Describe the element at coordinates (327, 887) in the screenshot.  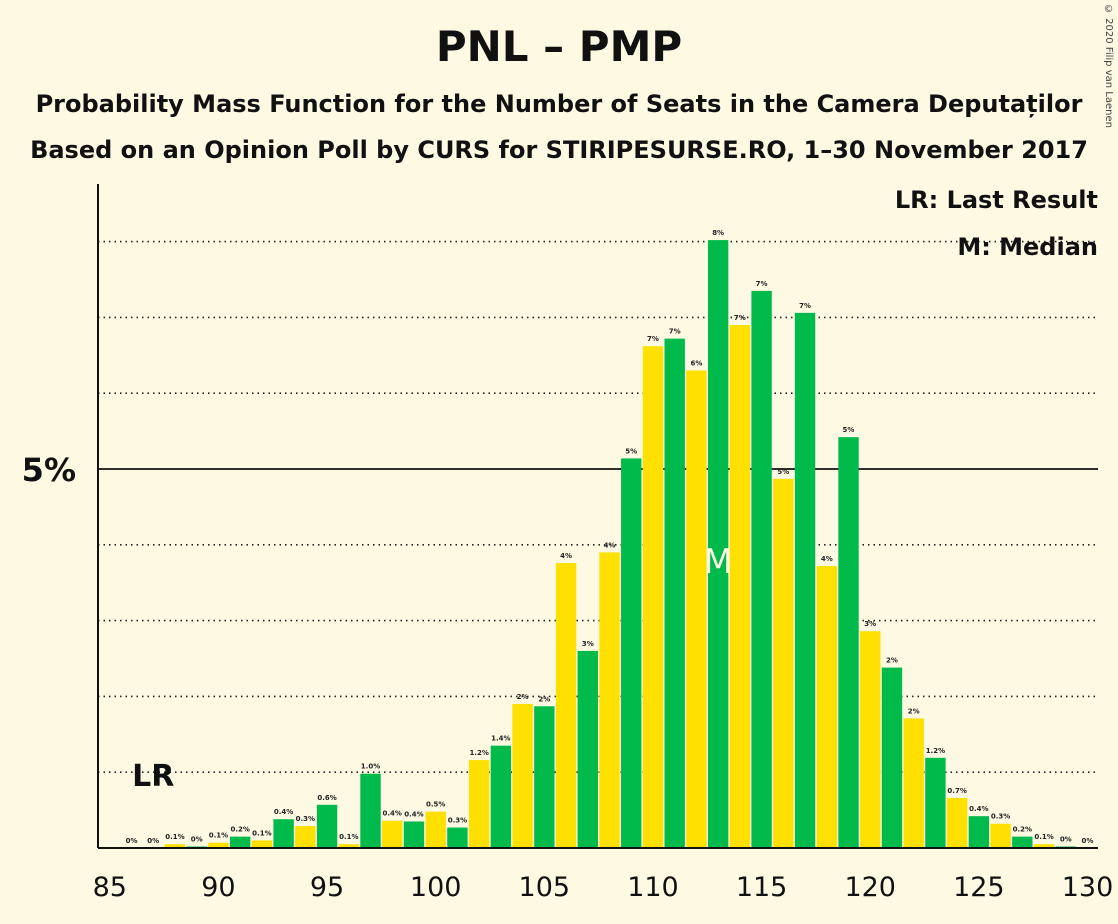
I see `x-tick-label-95: 95` at that location.